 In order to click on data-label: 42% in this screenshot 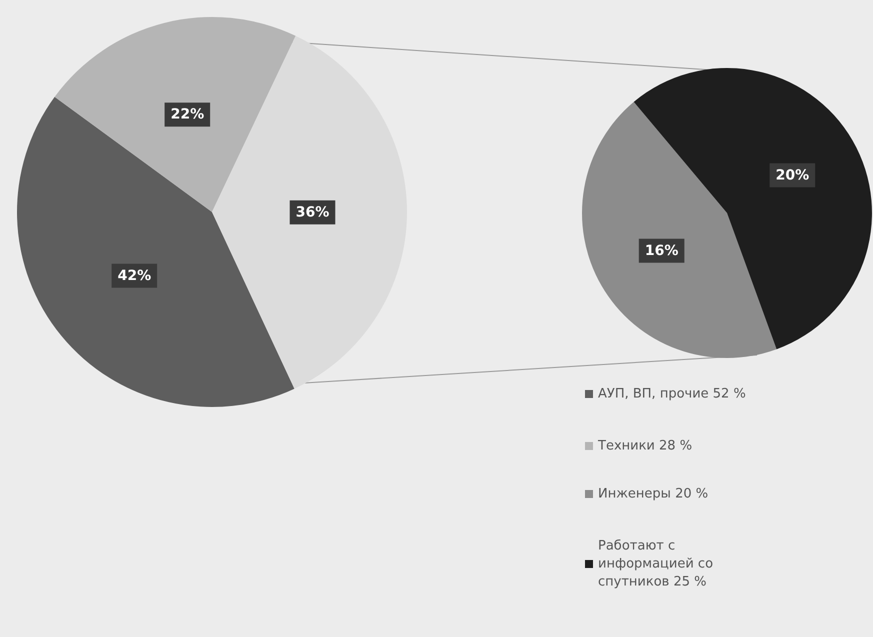, I will do `click(135, 276)`.